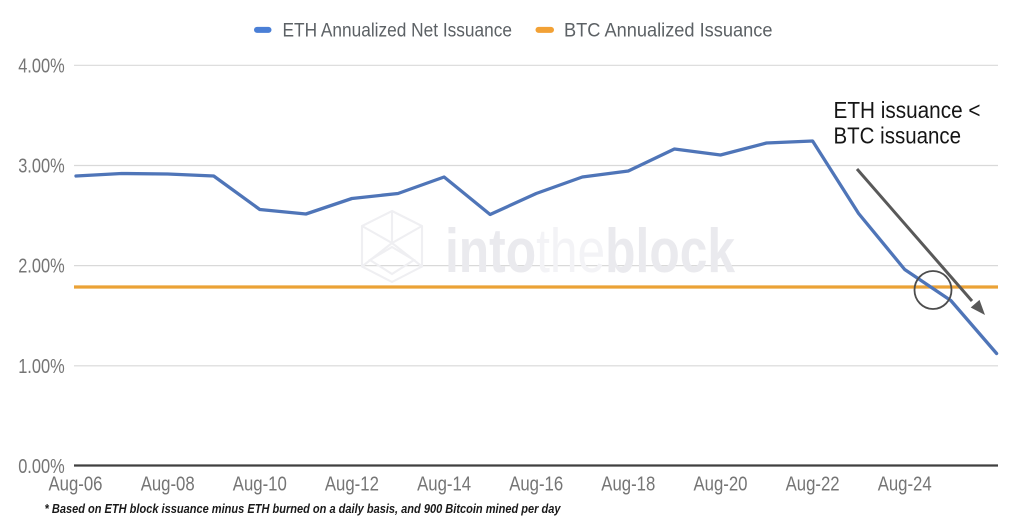  Describe the element at coordinates (41, 467) in the screenshot. I see `svg-text: 0.00%` at that location.